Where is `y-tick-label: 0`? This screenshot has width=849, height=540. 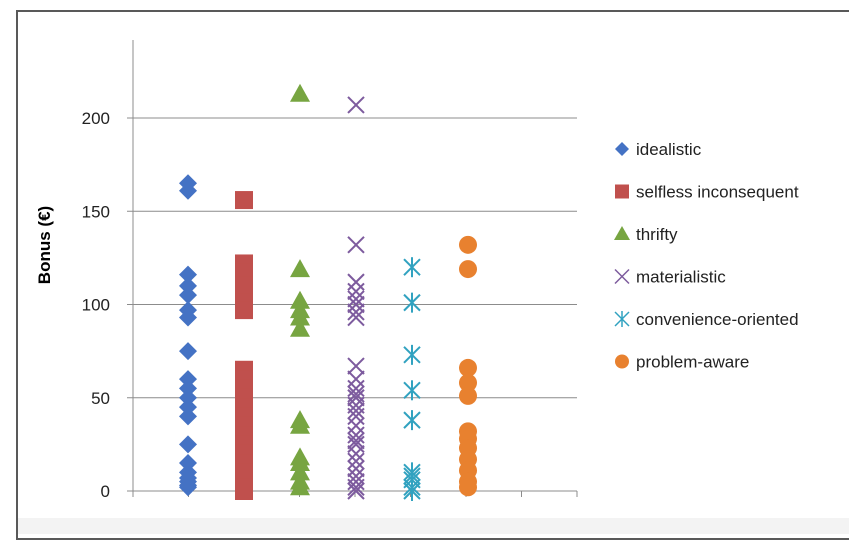
y-tick-label: 0 is located at coordinates (105, 491).